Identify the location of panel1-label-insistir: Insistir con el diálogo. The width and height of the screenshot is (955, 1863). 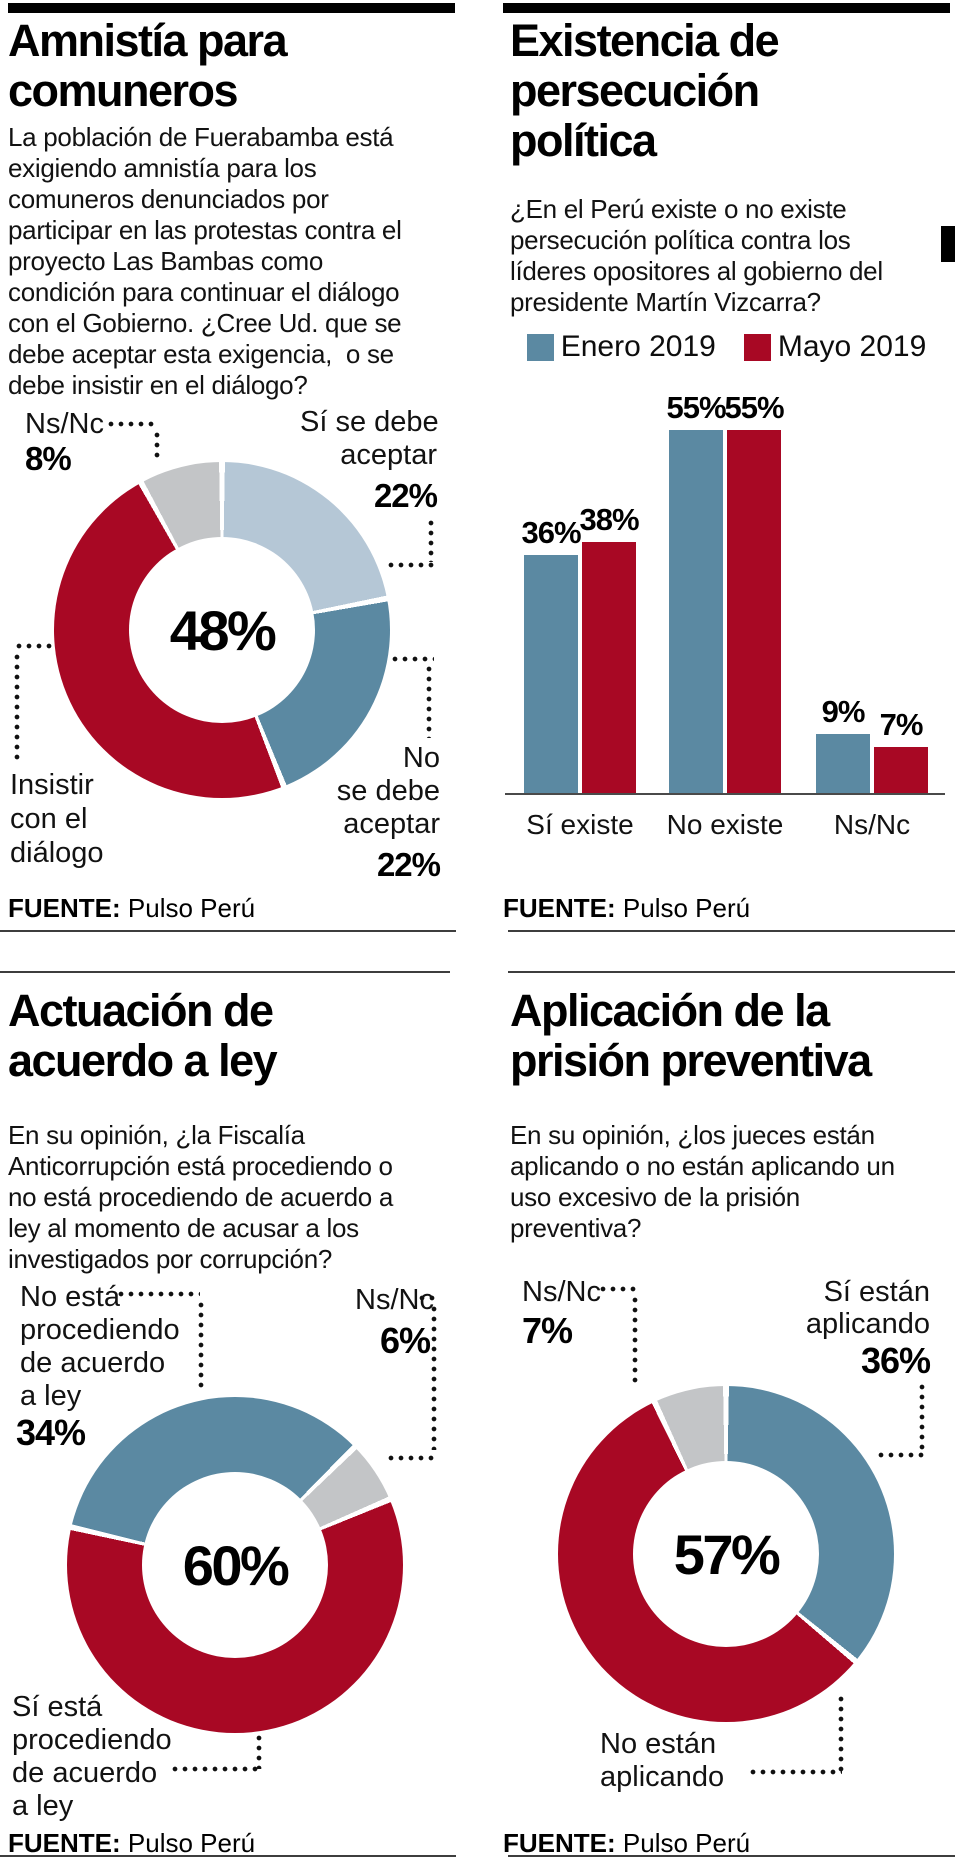
(57, 819).